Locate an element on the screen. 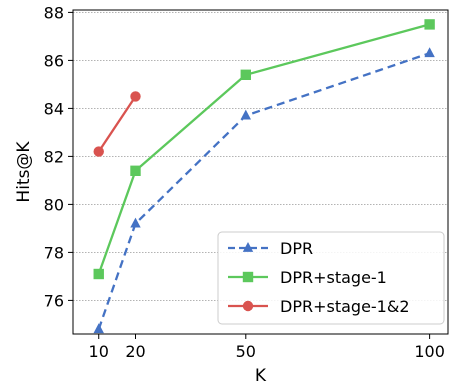  x-tick-label: 10 is located at coordinates (99, 351).